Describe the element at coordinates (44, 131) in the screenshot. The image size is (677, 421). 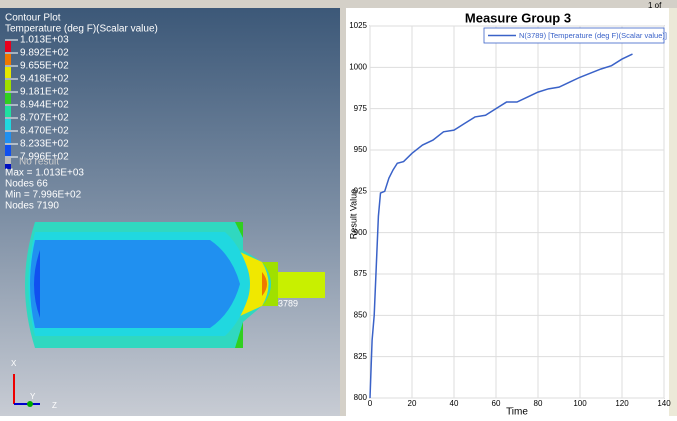
I see `level-label: 8.470E+02` at that location.